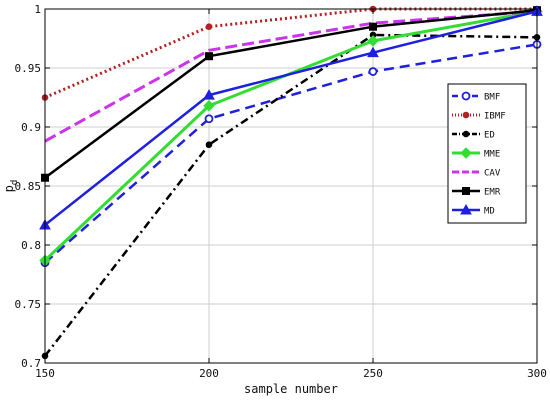 The image size is (550, 401). I want to click on y-axis-label: pd, so click(11, 186).